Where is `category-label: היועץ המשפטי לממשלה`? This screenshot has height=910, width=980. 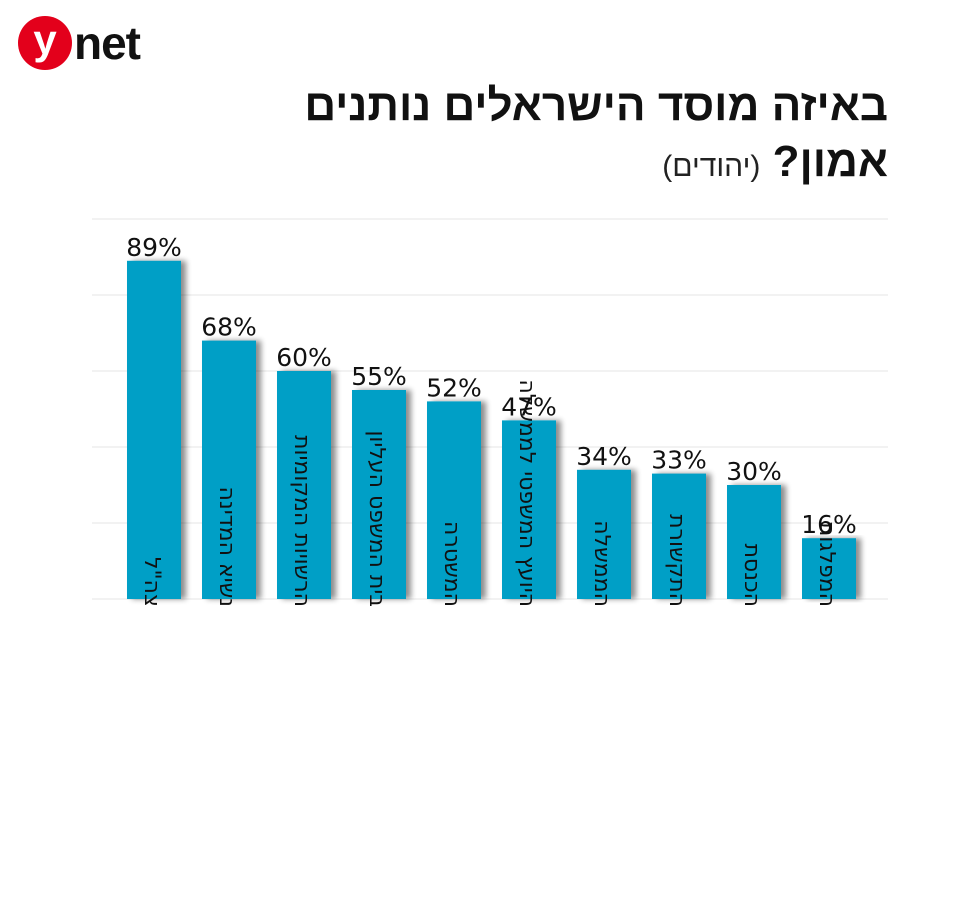 category-label: היועץ המשפטי לממשלה is located at coordinates (526, 493).